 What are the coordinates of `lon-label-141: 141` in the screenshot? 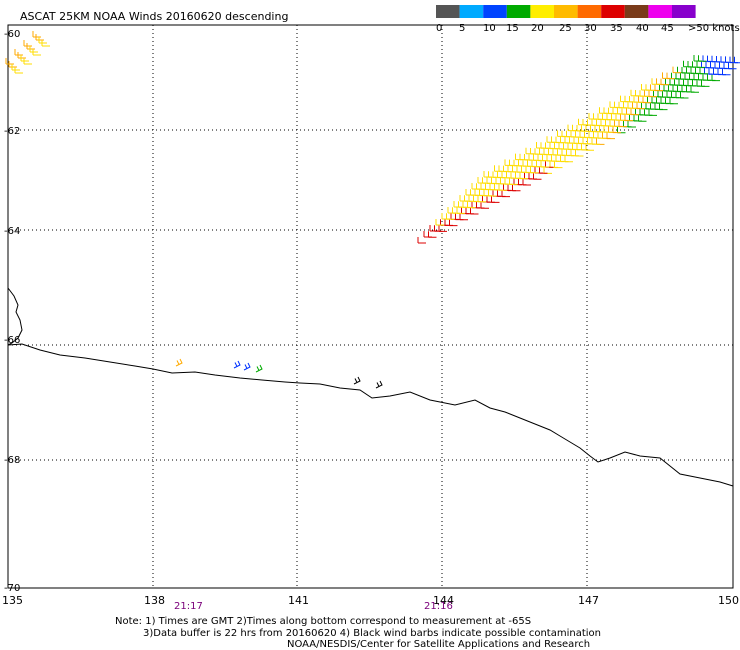 It's located at (298, 600).